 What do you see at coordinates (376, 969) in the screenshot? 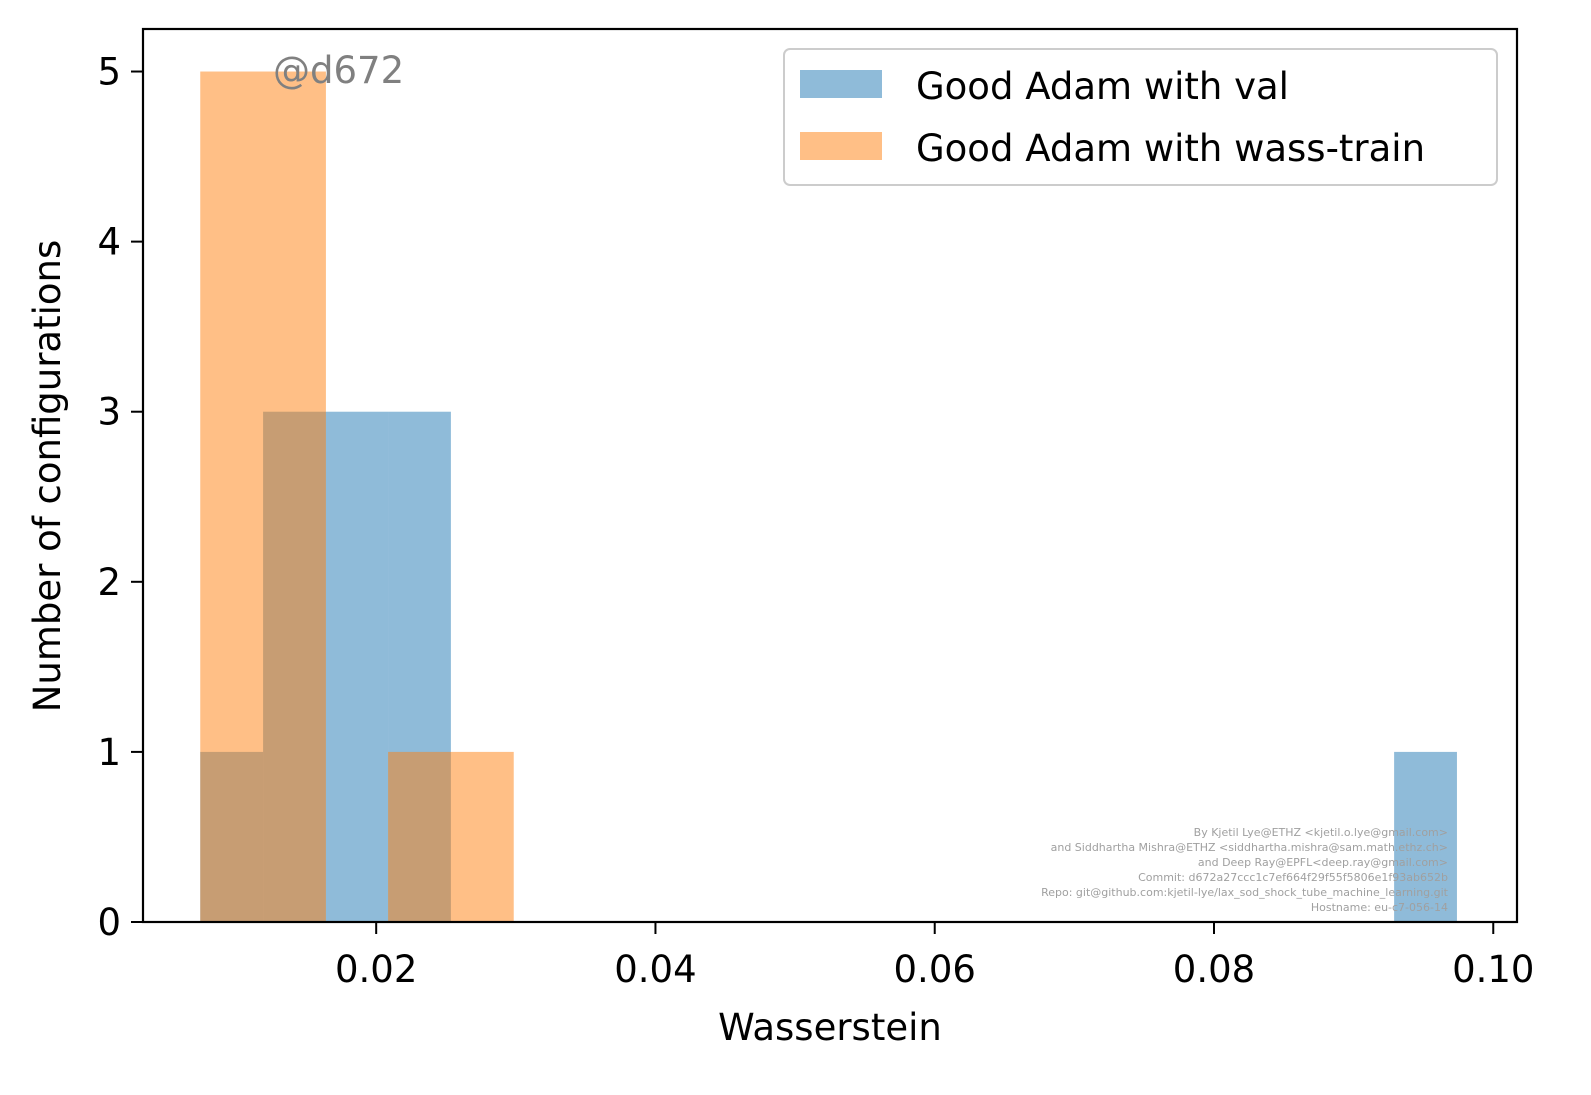
I see `x-tick-label: 0.02` at bounding box center [376, 969].